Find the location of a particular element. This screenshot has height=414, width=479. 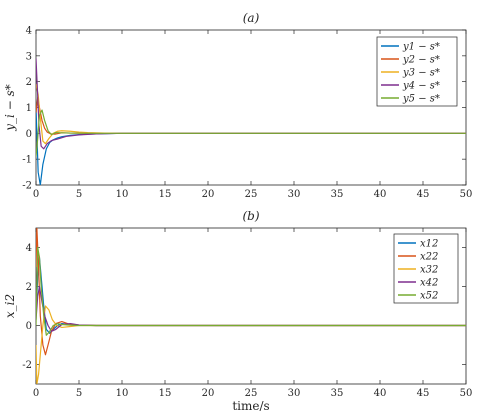

legend-label-2: y2 − s* is located at coordinates (421, 60).